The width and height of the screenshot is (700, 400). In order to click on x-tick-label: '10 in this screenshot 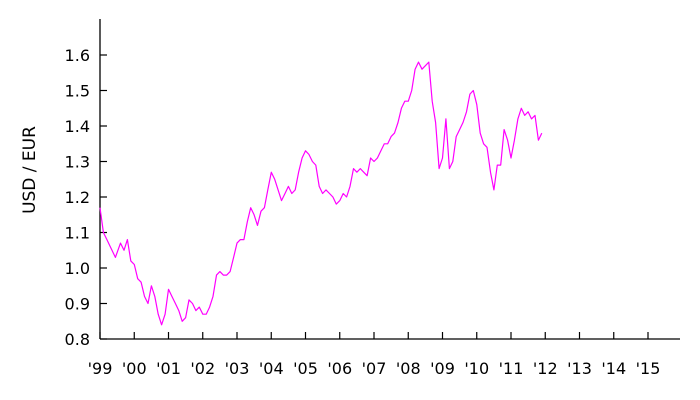, I will do `click(476, 368)`.